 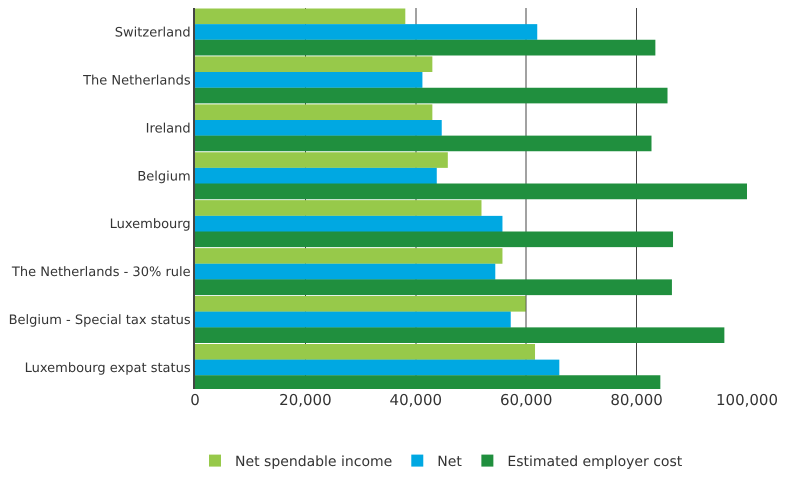 What do you see at coordinates (107, 368) in the screenshot?
I see `y-tick-label: Luxembourg expat status` at bounding box center [107, 368].